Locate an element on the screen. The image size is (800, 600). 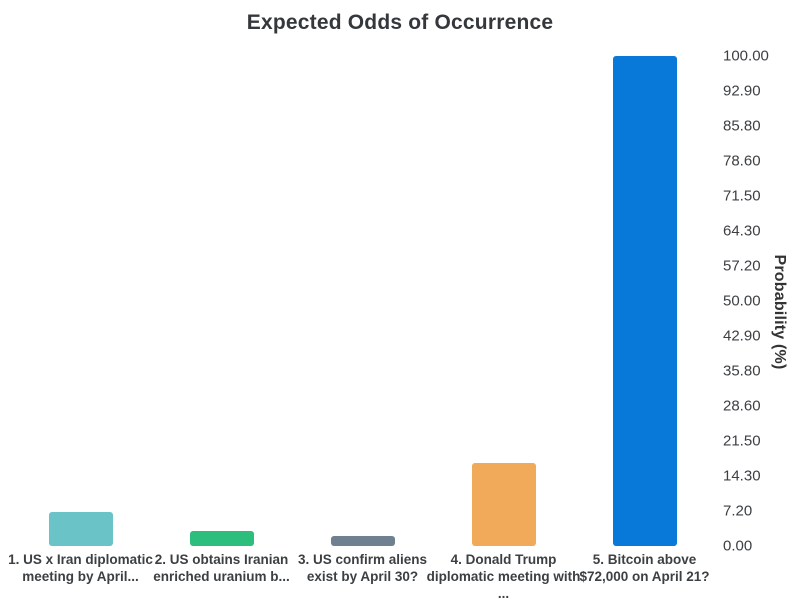
y-tick-label: 57.20 is located at coordinates (742, 266).